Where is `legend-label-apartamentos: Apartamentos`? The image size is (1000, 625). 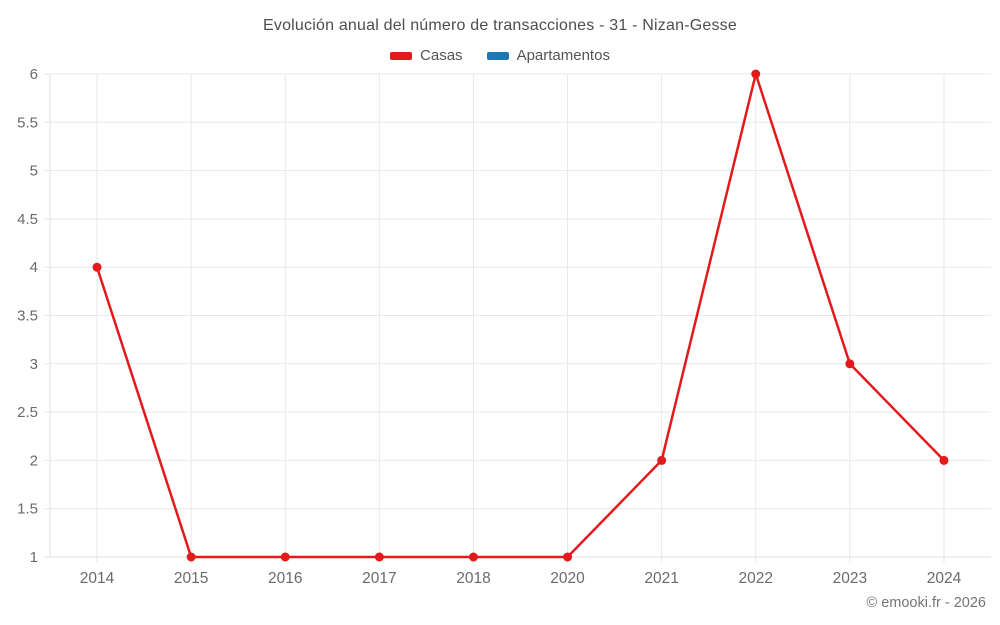
legend-label-apartamentos: Apartamentos is located at coordinates (563, 55).